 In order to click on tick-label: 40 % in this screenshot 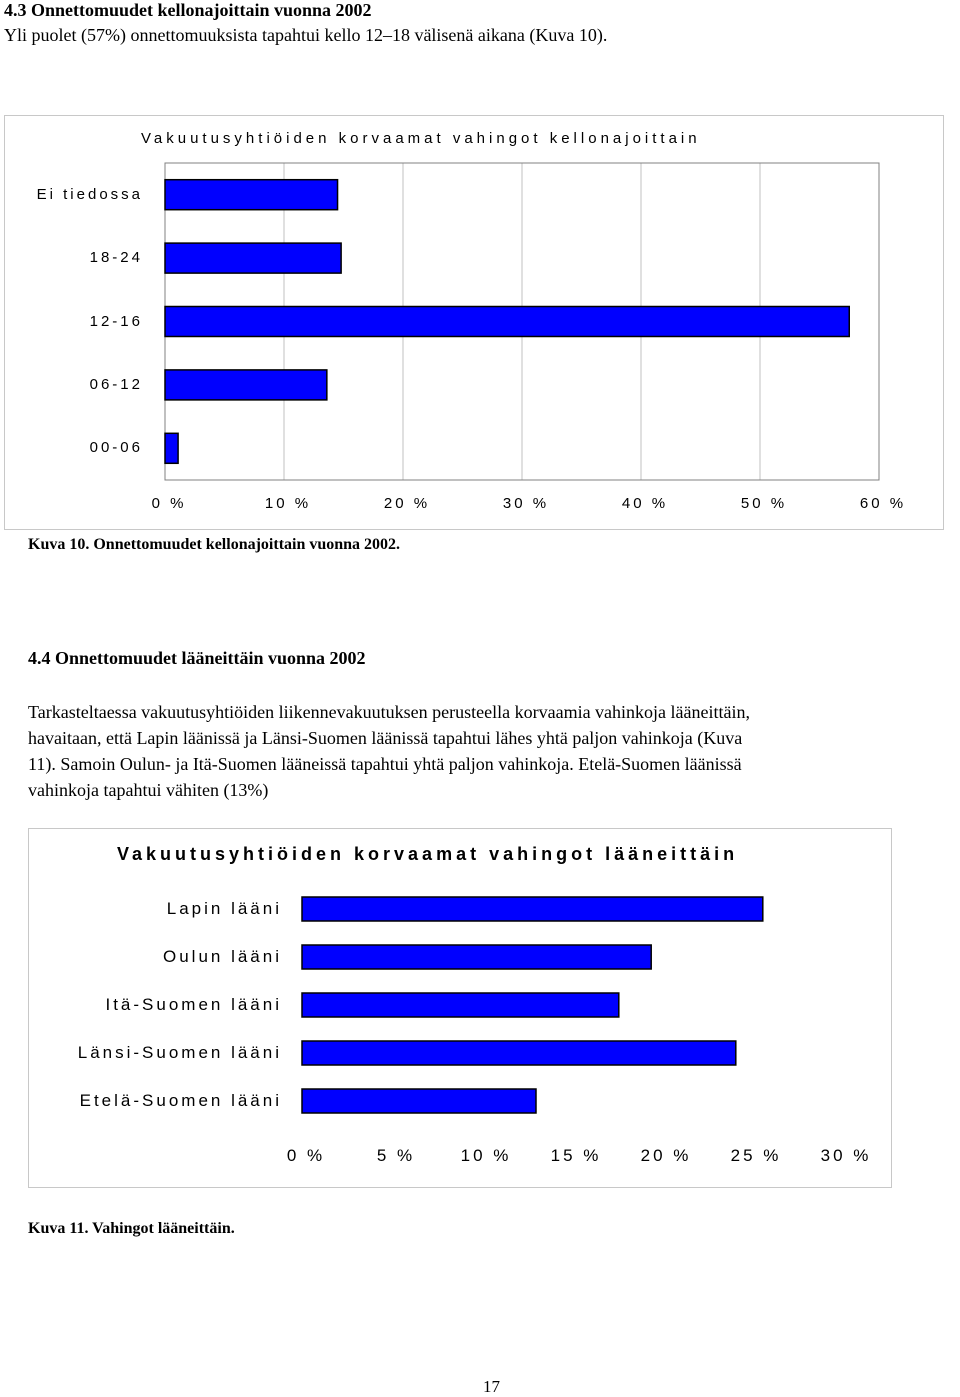, I will do `click(645, 503)`.